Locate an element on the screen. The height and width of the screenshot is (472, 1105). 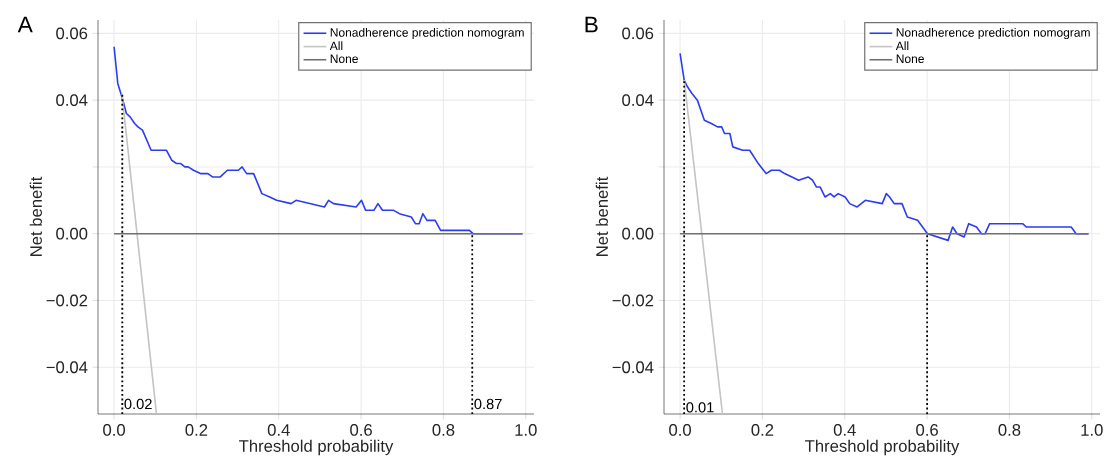
annotation: 0.02 is located at coordinates (138, 404).